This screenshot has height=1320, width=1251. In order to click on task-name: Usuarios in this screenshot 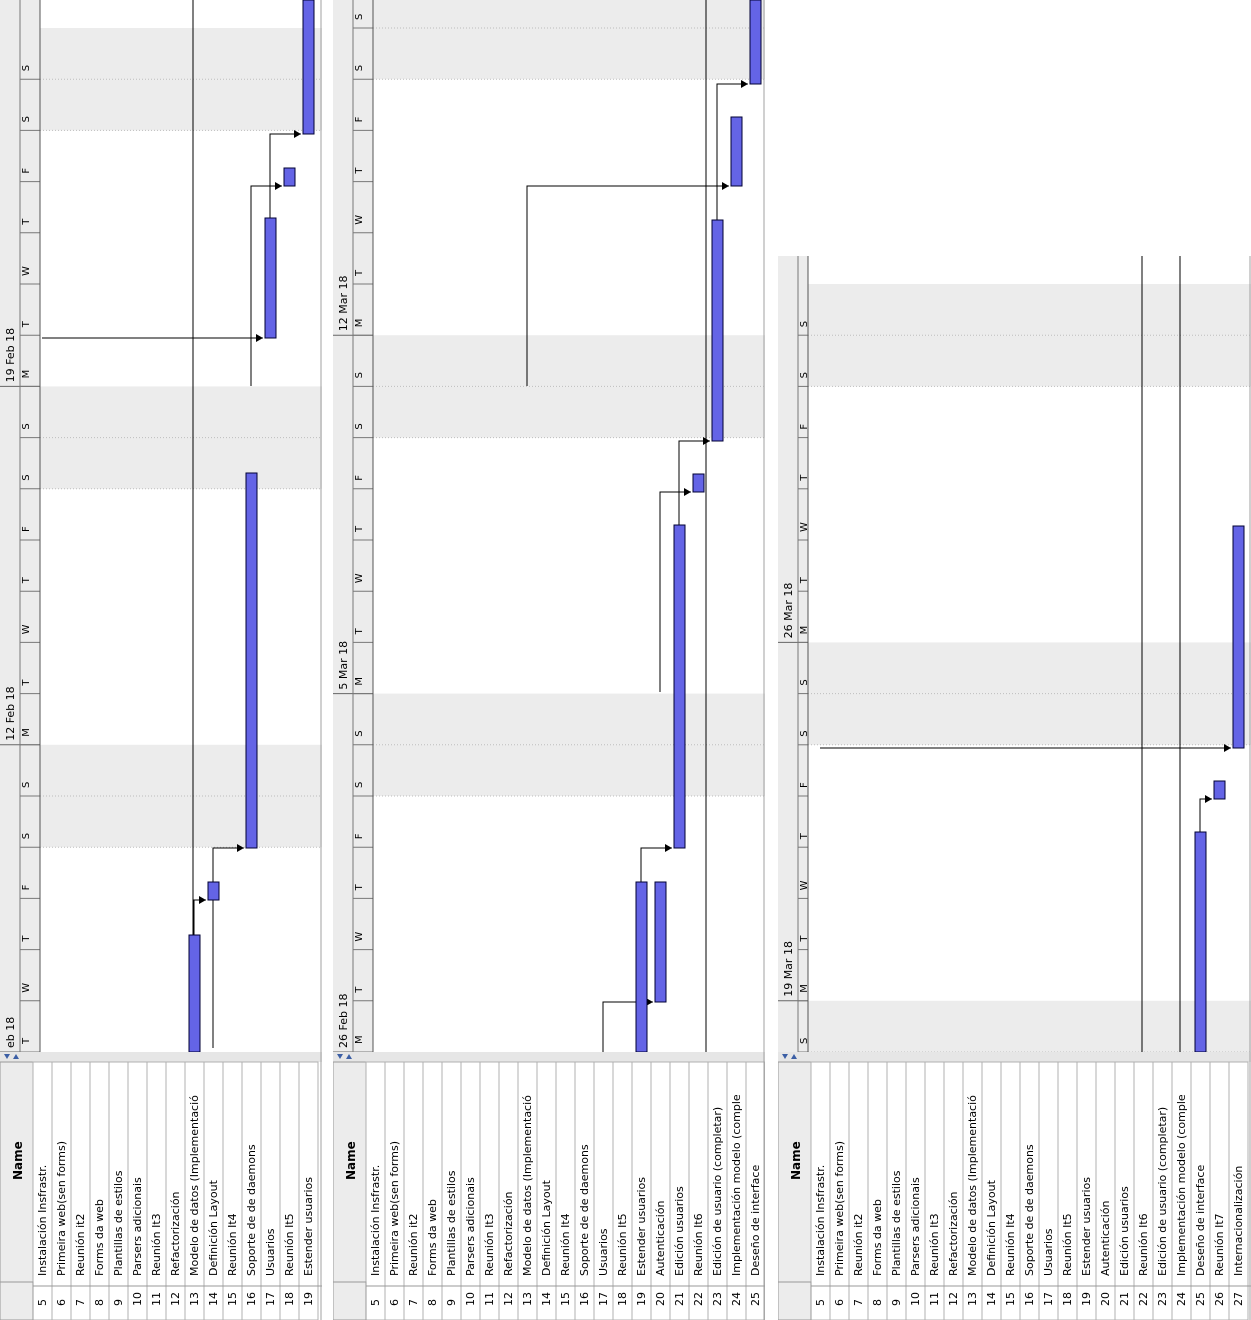, I will do `click(270, 1252)`.